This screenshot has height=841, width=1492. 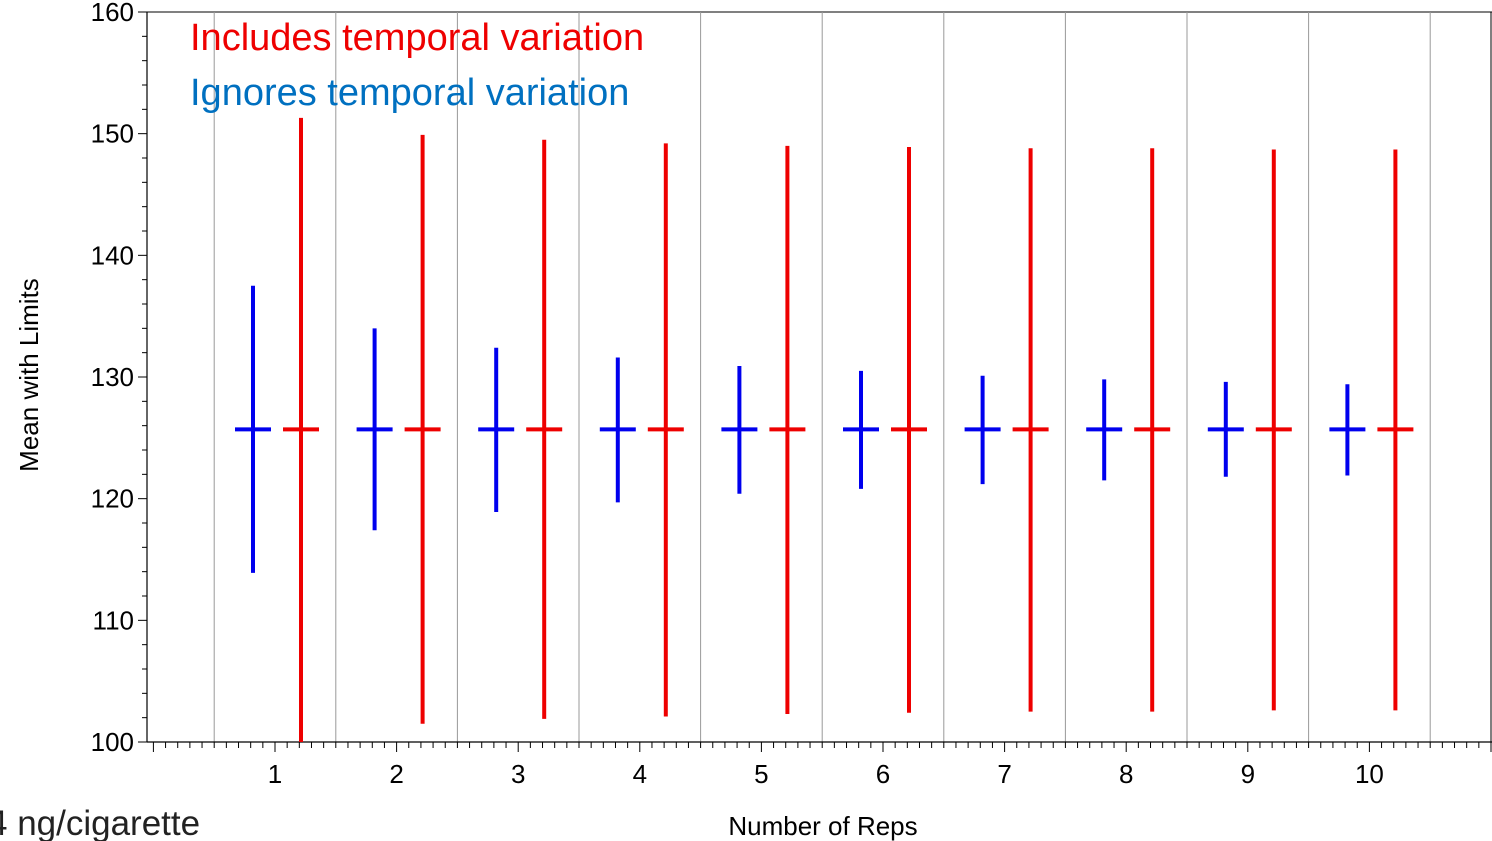 I want to click on y-axis: 100 110 120 130 140 150 160, so click(x=119, y=378).